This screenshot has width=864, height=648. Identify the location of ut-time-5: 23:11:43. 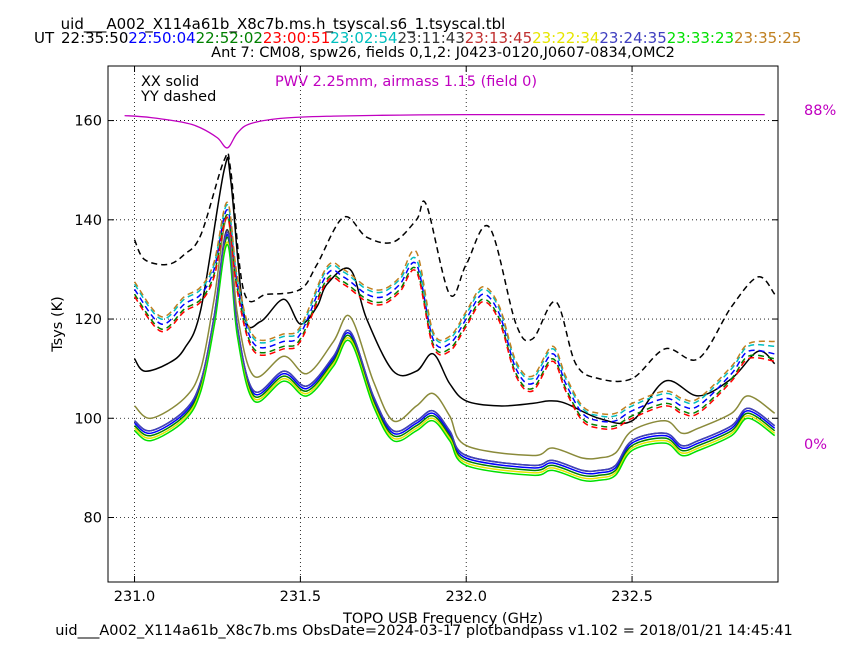
(431, 38).